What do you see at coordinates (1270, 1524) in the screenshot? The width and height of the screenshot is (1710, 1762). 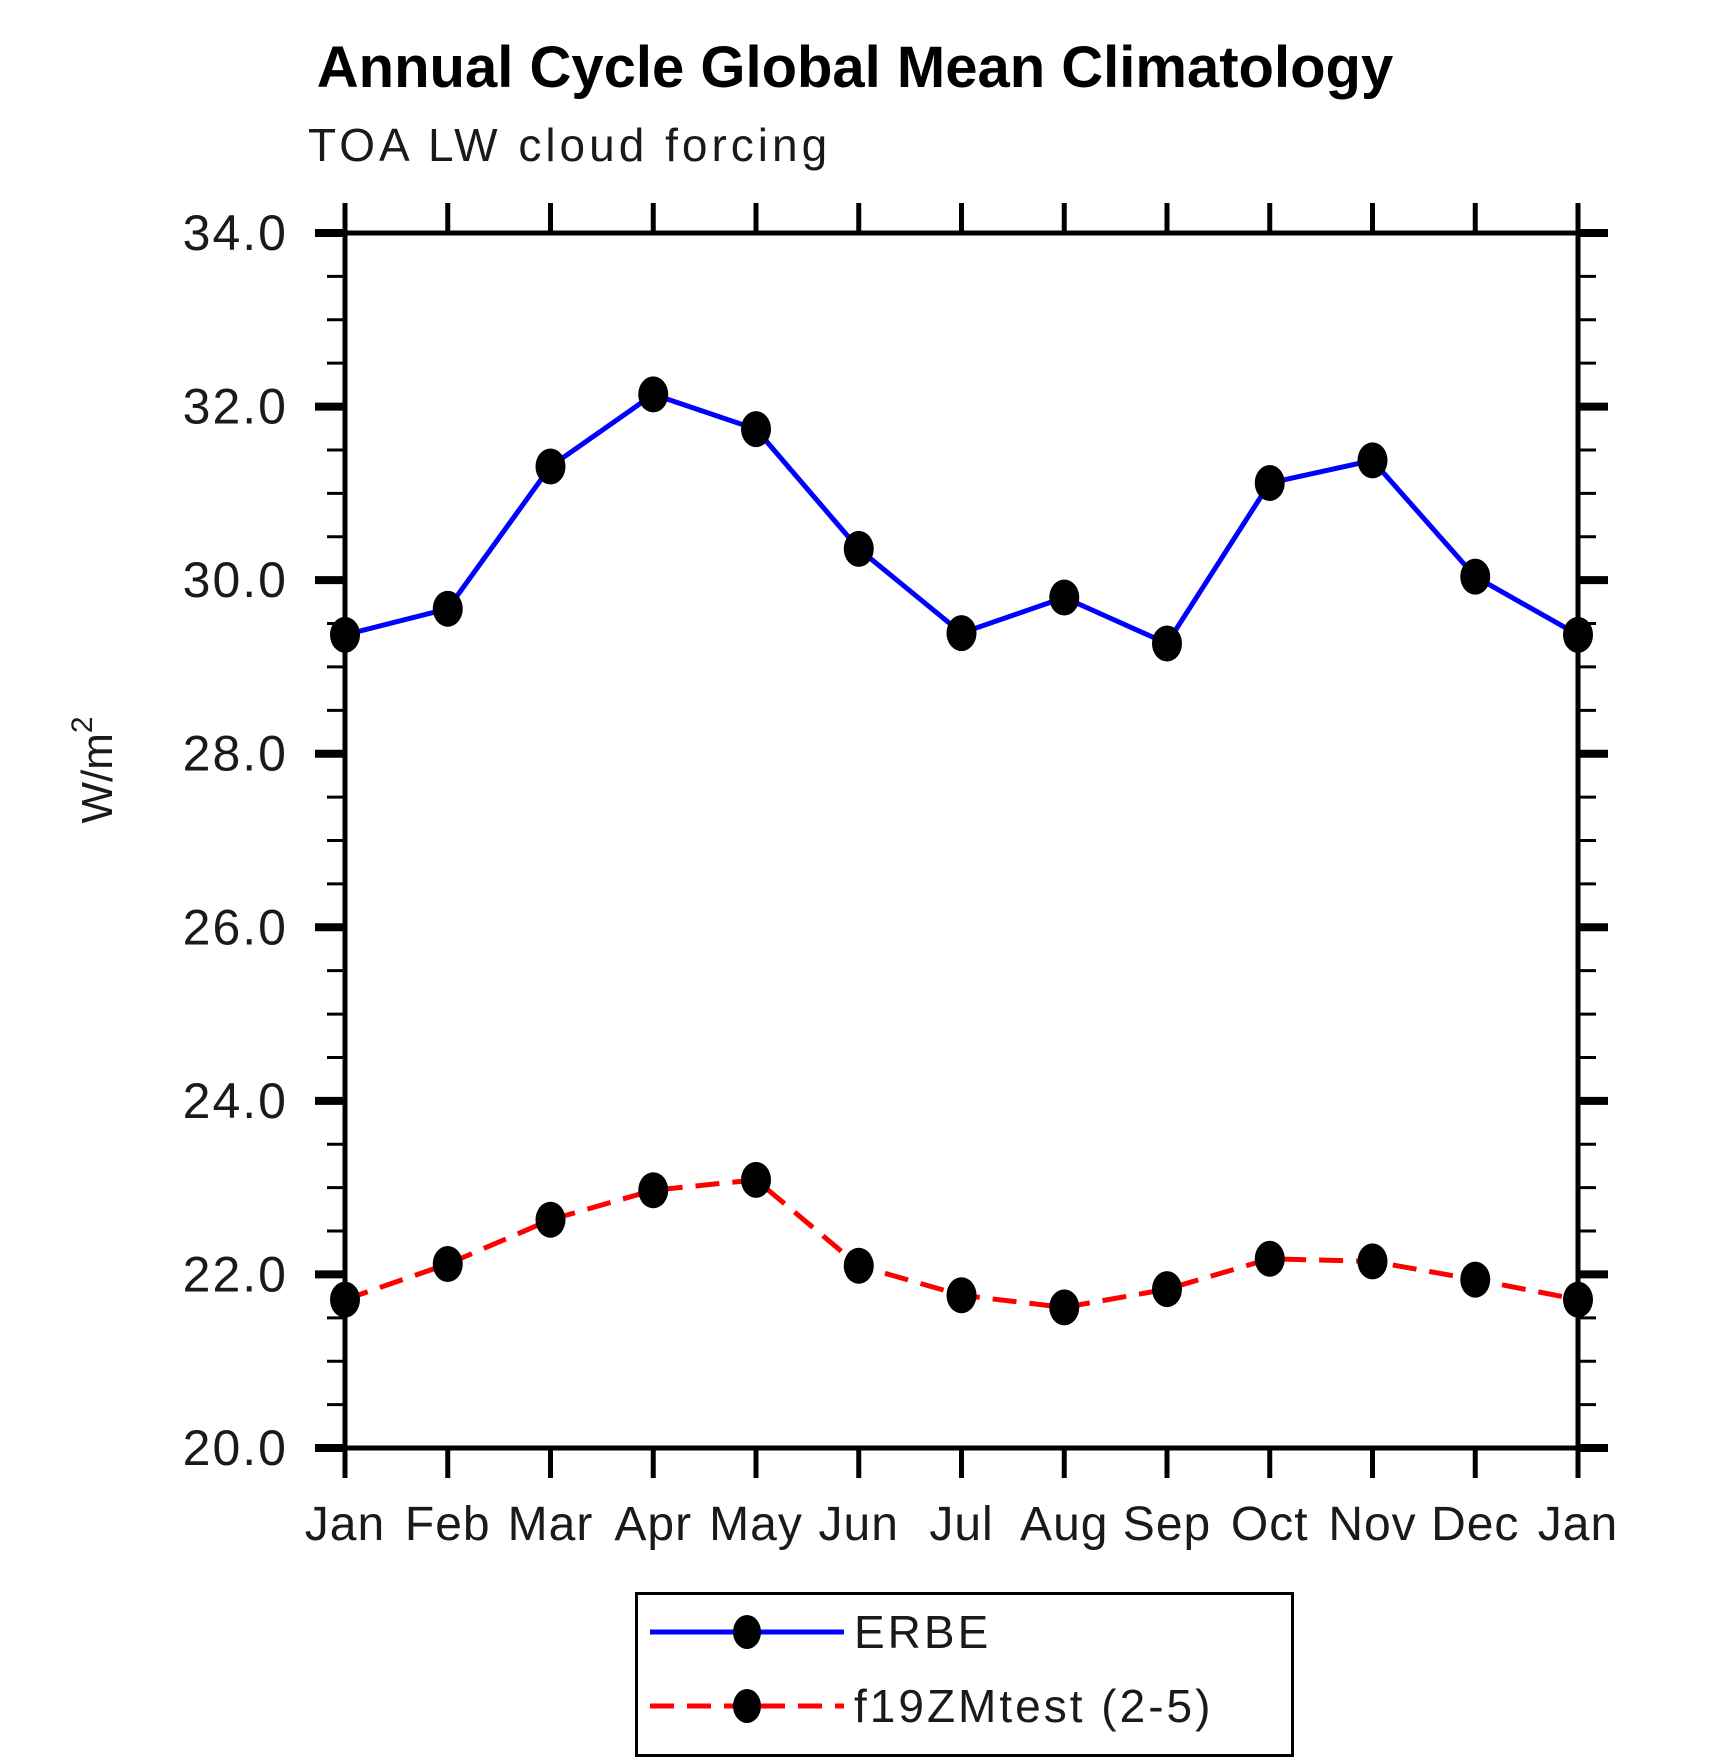 I see `x-tick-label: Oct` at bounding box center [1270, 1524].